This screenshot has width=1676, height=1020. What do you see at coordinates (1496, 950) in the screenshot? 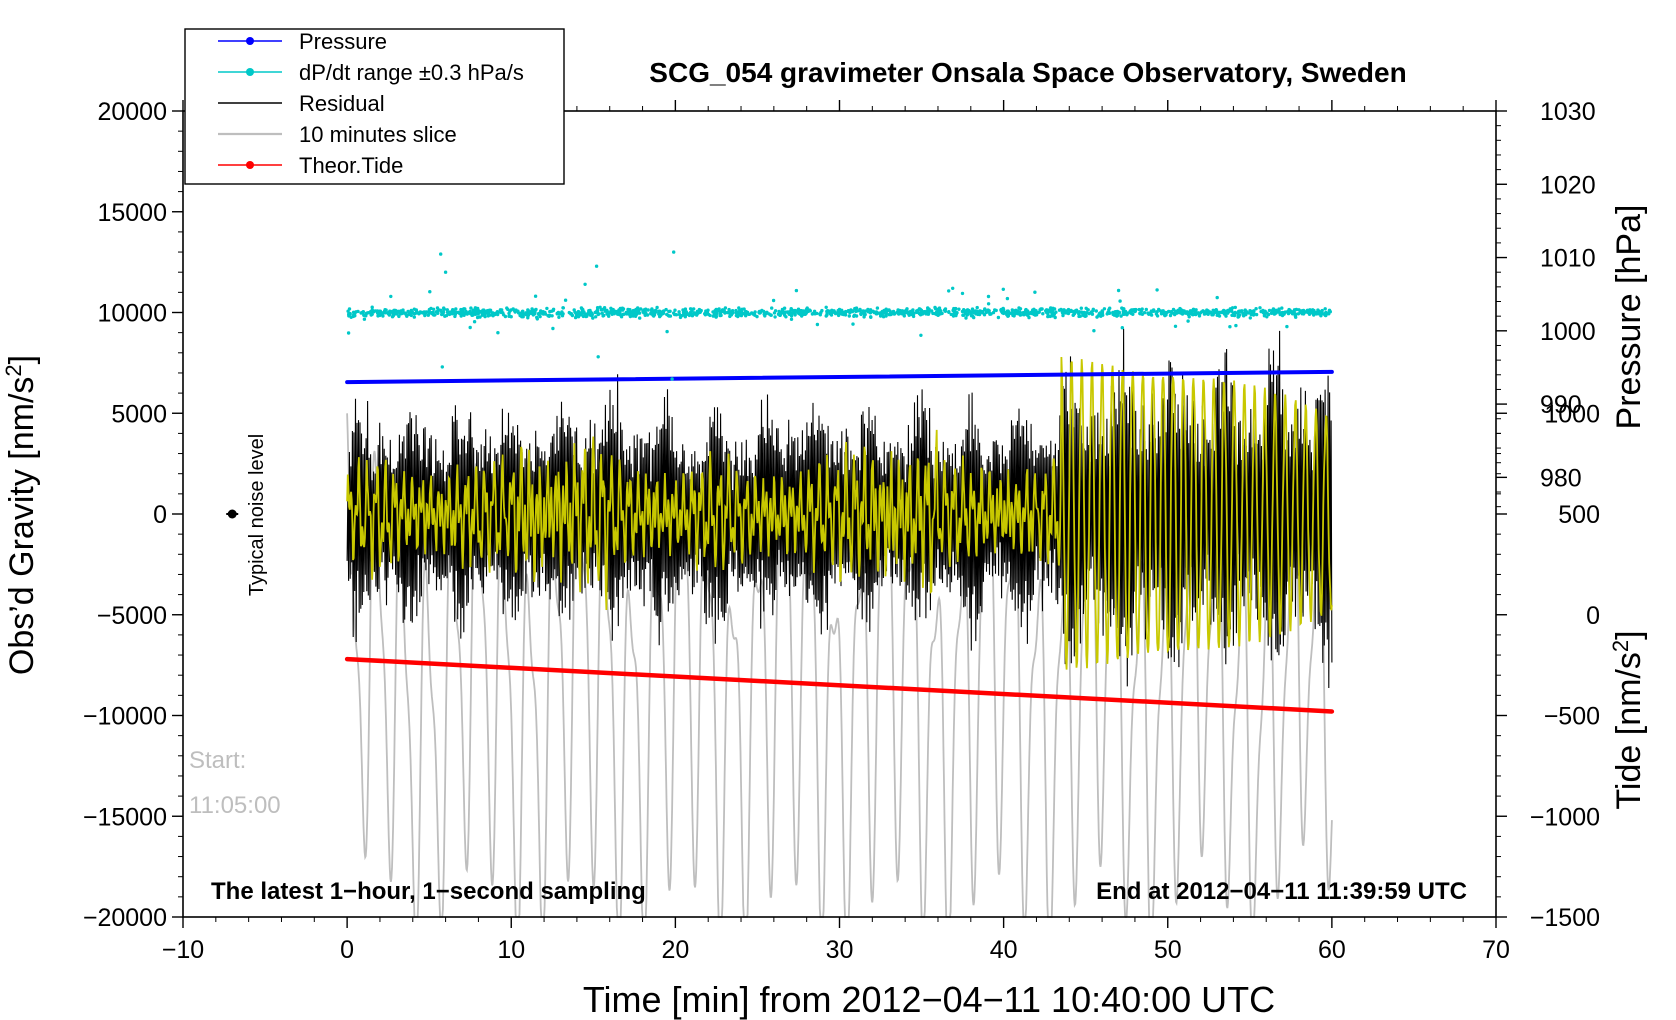
I see `x-tick-label: 70` at bounding box center [1496, 950].